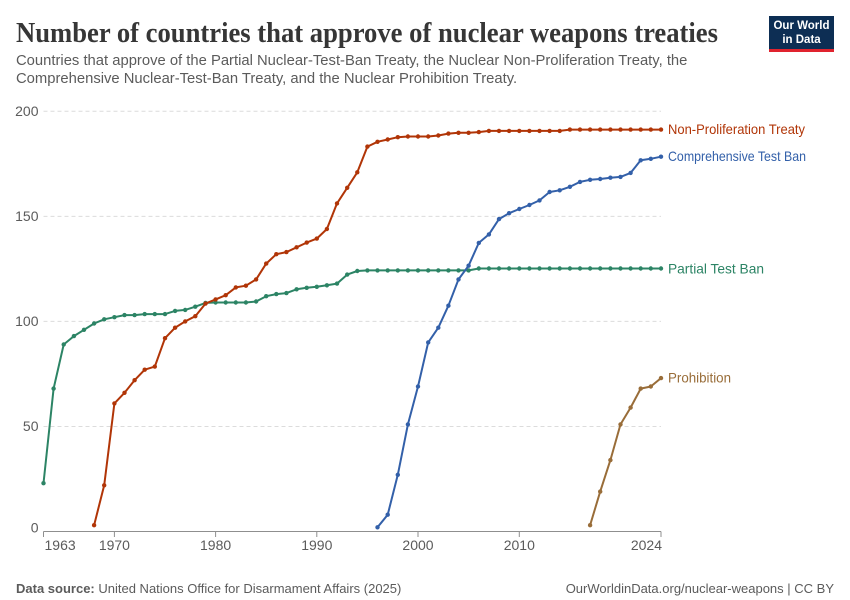 The width and height of the screenshot is (850, 600). Describe the element at coordinates (716, 268) in the screenshot. I see `svg-text: Partial Test Ban` at that location.